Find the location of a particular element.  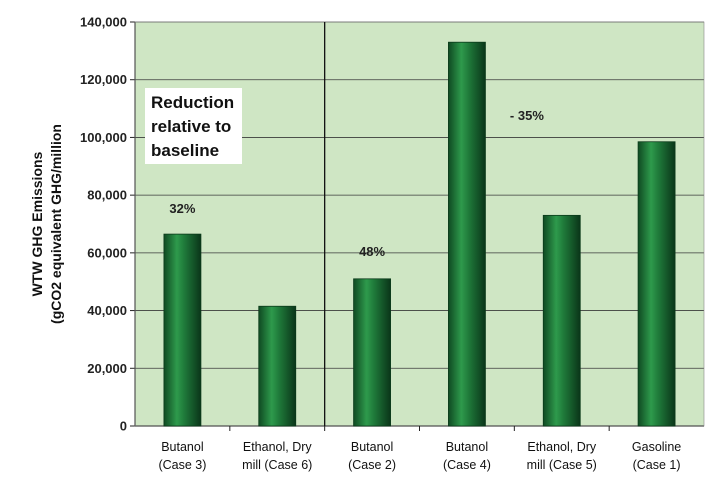

y-tick-label: 20,000 is located at coordinates (107, 368).